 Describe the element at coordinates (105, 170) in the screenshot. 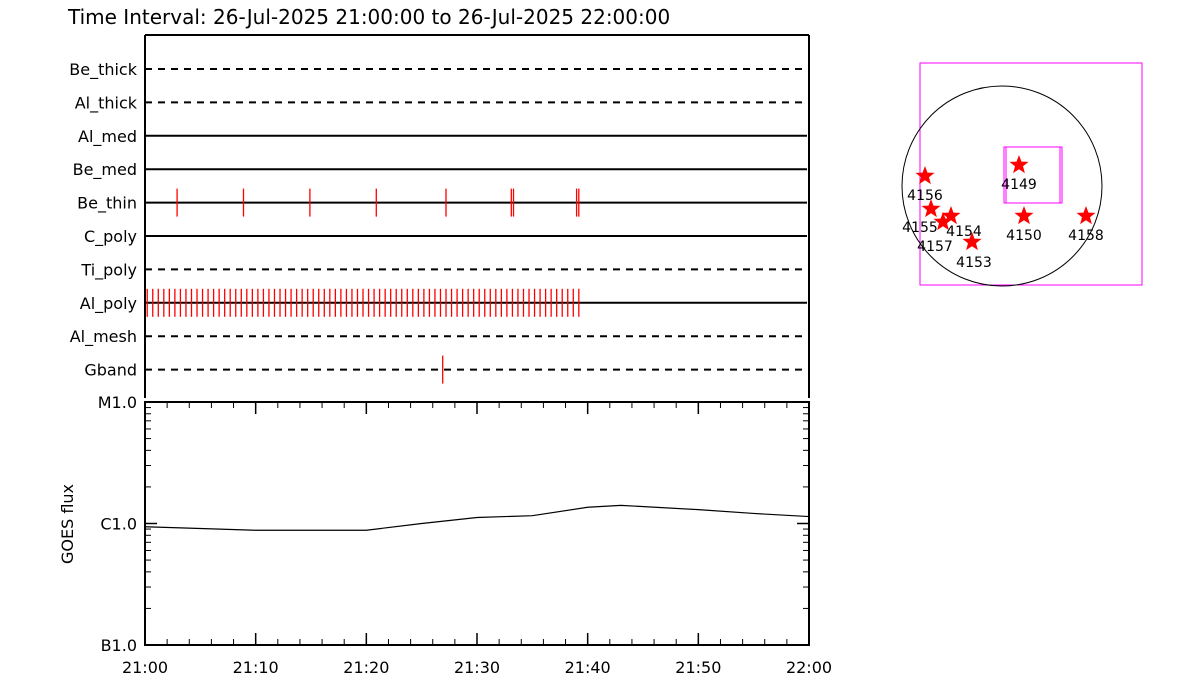

I see `lane-label: Be_med` at that location.